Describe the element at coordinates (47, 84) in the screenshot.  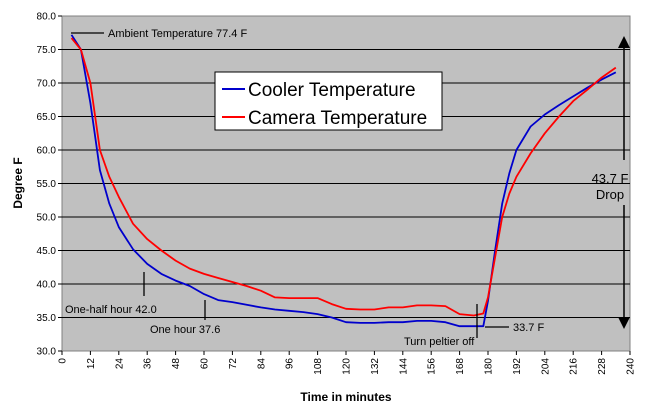
I see `y-tick-label: 70.0` at that location.